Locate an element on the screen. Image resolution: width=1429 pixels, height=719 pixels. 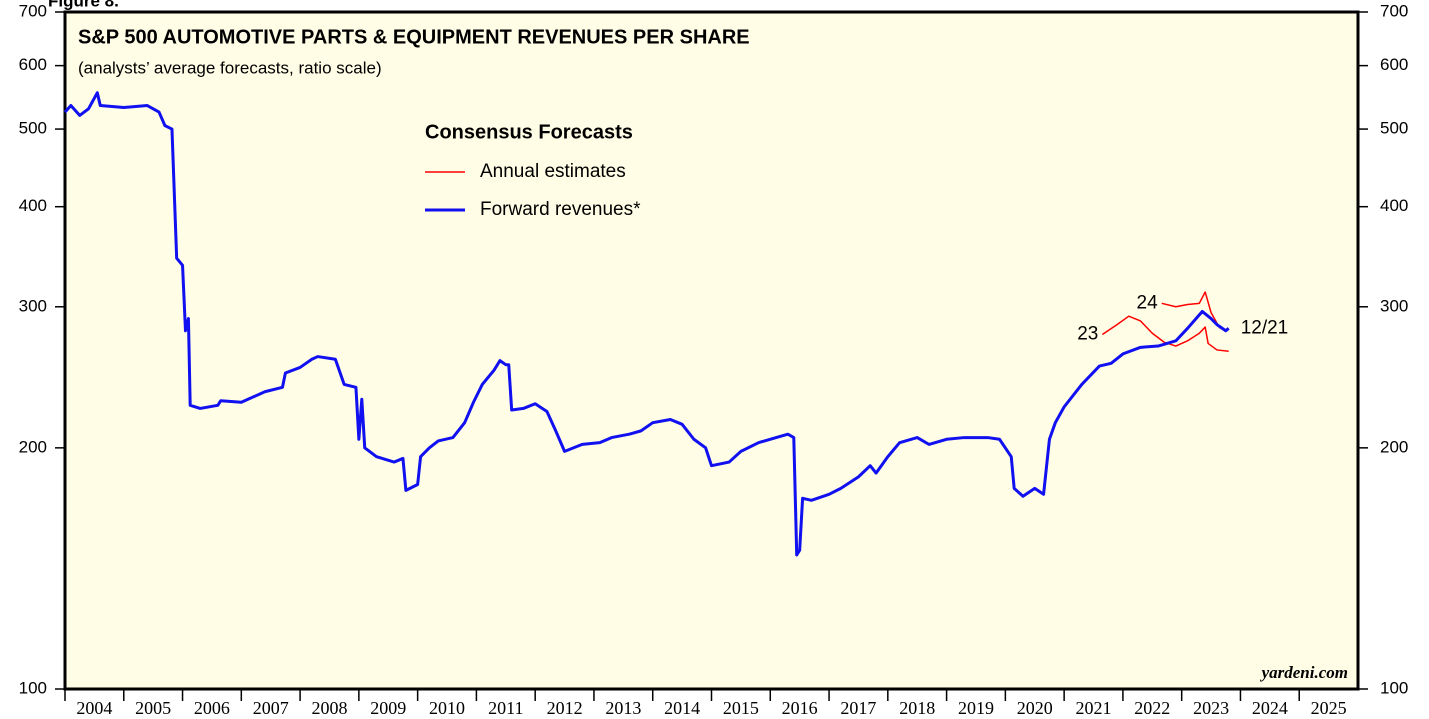
y-tick-label: 700 is located at coordinates (33, 10).